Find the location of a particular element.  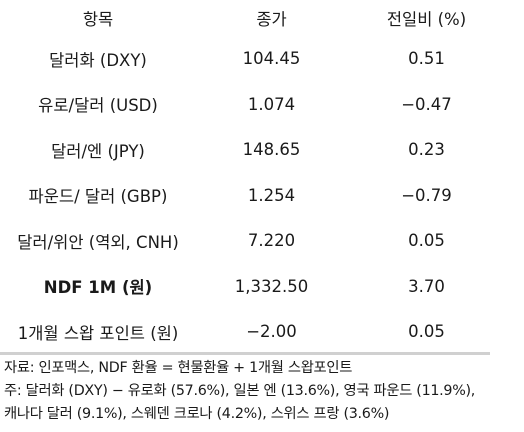

row-close: 104.45 is located at coordinates (271, 59).